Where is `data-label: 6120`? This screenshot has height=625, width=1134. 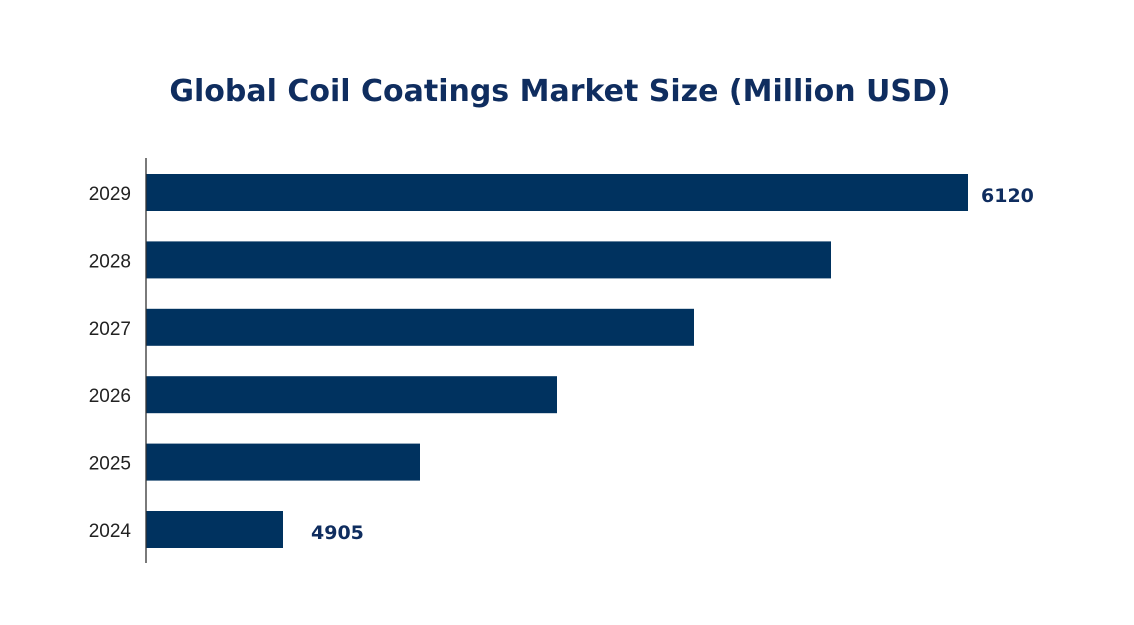
data-label: 6120 is located at coordinates (1007, 196).